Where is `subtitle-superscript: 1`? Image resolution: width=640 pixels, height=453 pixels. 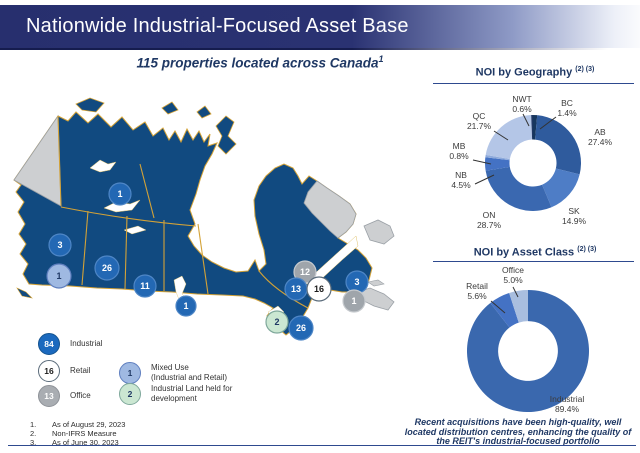
subtitle-superscript: 1 is located at coordinates (381, 59).